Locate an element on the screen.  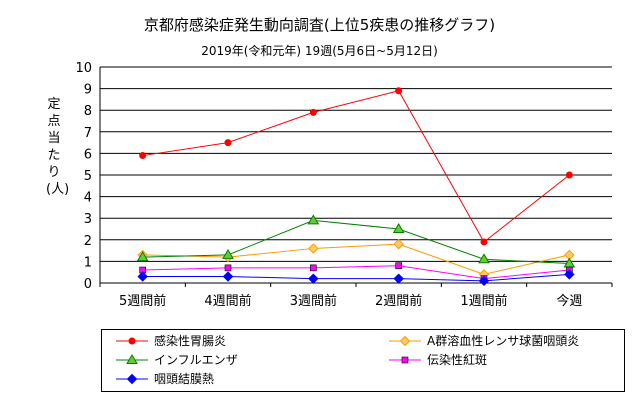
chart-subtitle: 2019年(令和元年) 19週(5月6日~5月12日) is located at coordinates (319, 51).